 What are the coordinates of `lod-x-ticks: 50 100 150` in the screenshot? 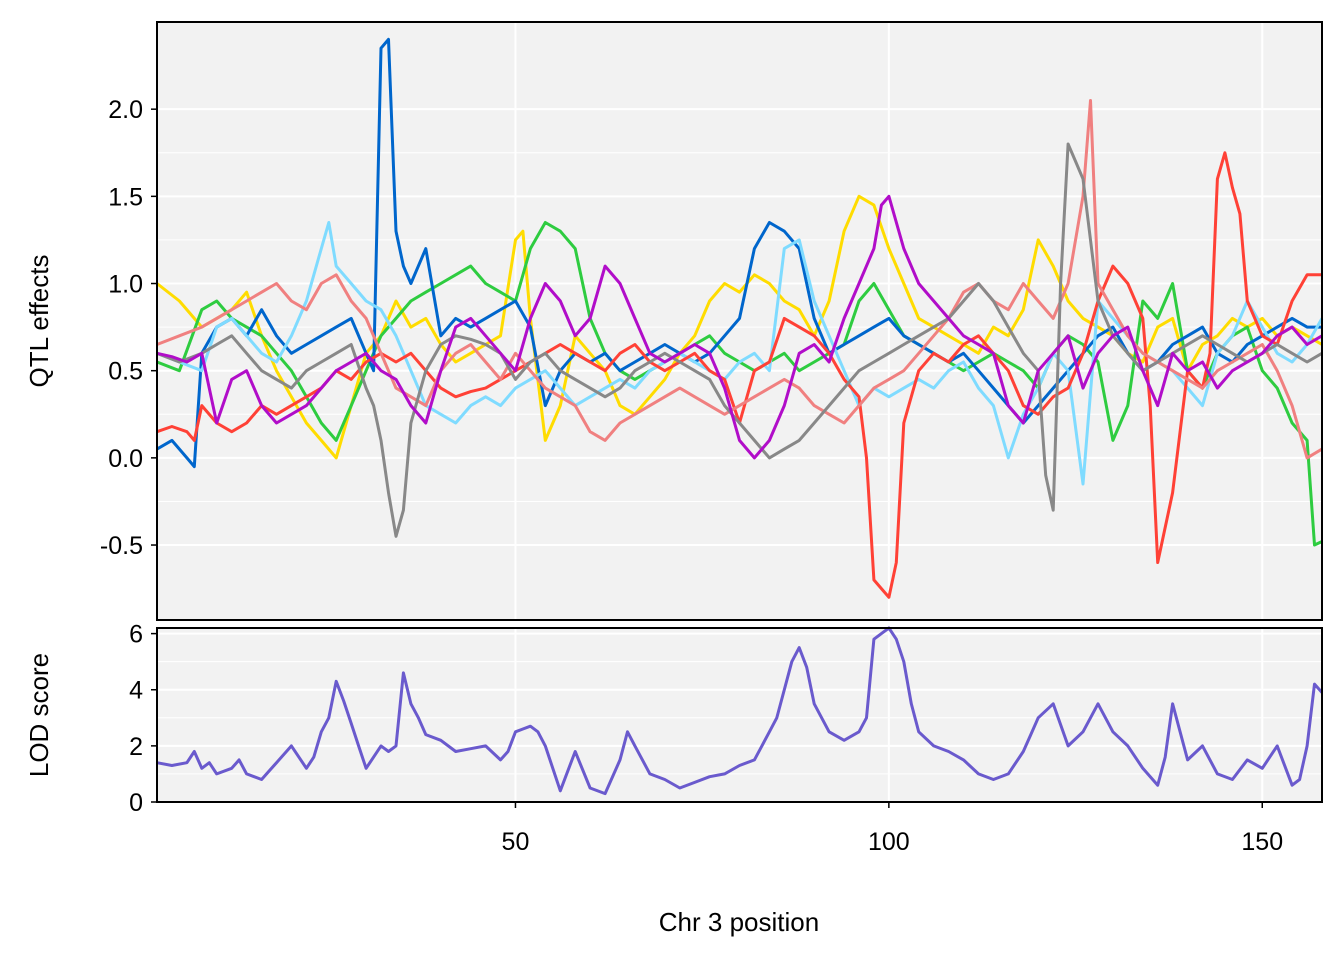 It's located at (892, 829).